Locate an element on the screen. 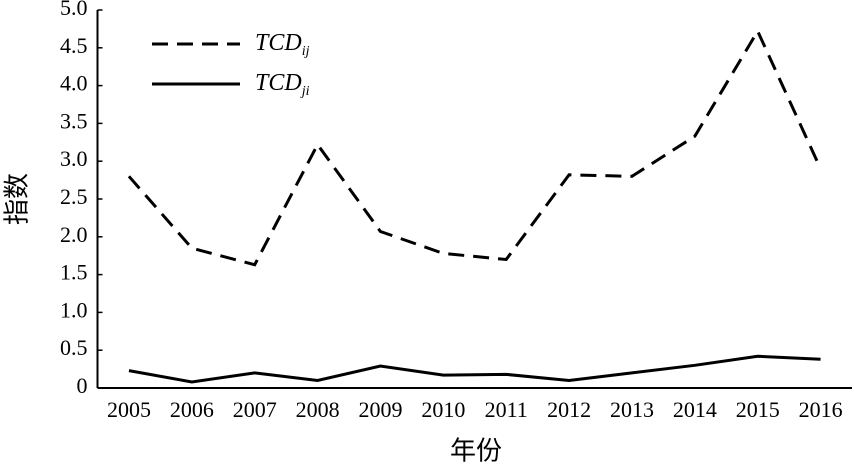 The image size is (854, 469). y-tick-label: 1.0 is located at coordinates (74, 309).